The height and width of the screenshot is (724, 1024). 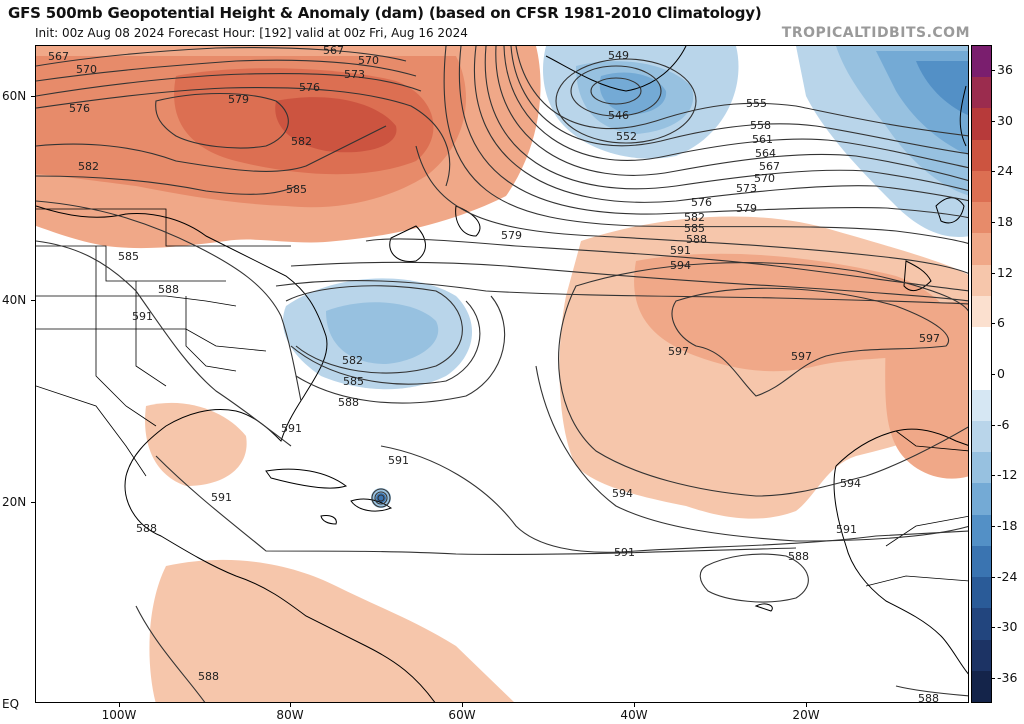 What do you see at coordinates (382, 333) in the screenshot?
I see `anomaly-negative-eastcoast-core` at bounding box center [382, 333].